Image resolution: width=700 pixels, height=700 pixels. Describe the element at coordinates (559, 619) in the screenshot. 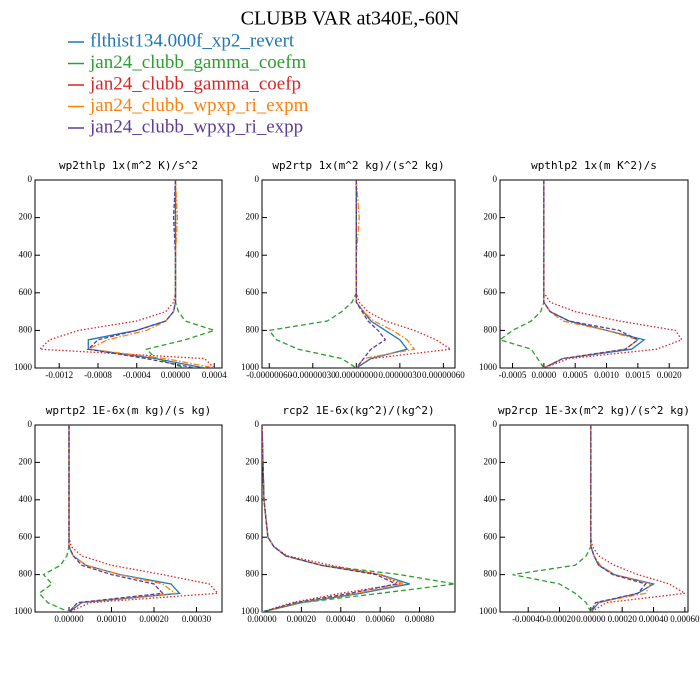

I see `x-tick-label: -0.00020` at that location.